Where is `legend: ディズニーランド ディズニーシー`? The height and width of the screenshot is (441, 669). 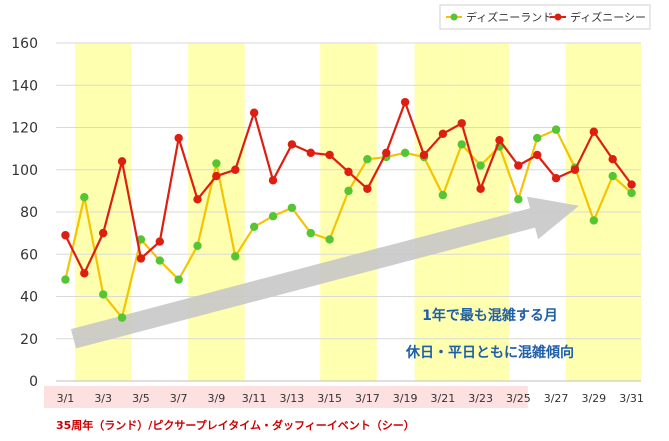 legend: ディズニーランド ディズニーシー is located at coordinates (545, 17).